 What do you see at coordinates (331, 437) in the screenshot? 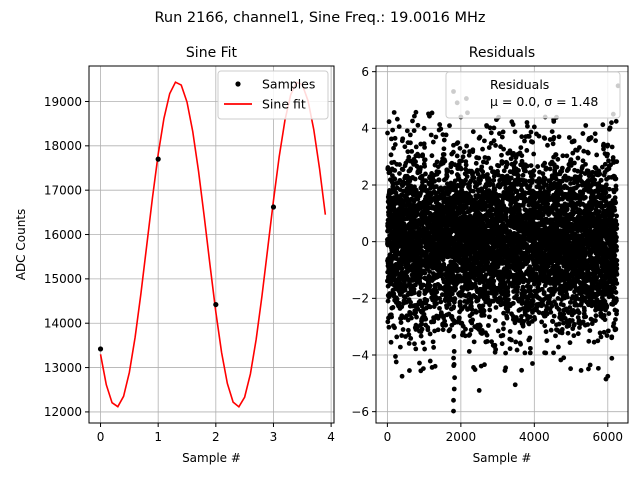
I see `sine-fit-xtick-label-4: 4` at bounding box center [331, 437].